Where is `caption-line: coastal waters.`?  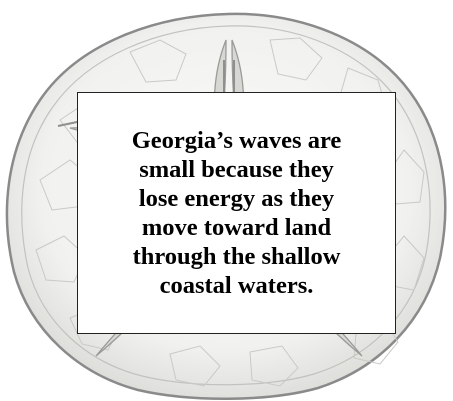
caption-line: coastal waters. is located at coordinates (236, 285).